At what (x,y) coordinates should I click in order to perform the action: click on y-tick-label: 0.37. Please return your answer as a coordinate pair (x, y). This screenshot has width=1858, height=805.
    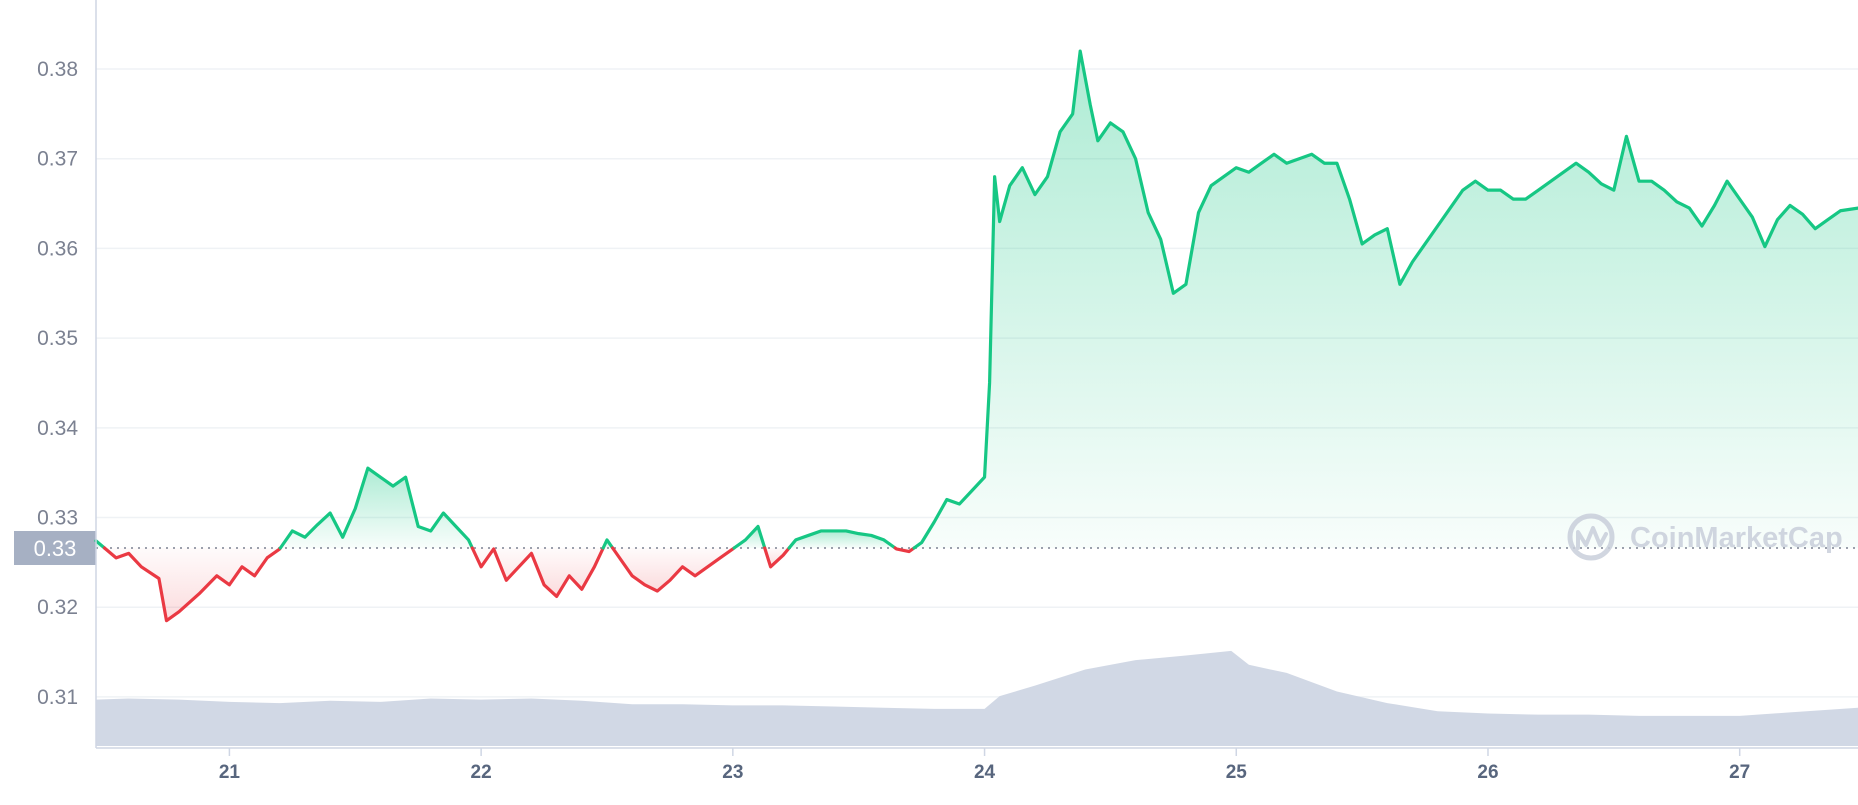
    Looking at the image, I should click on (57, 159).